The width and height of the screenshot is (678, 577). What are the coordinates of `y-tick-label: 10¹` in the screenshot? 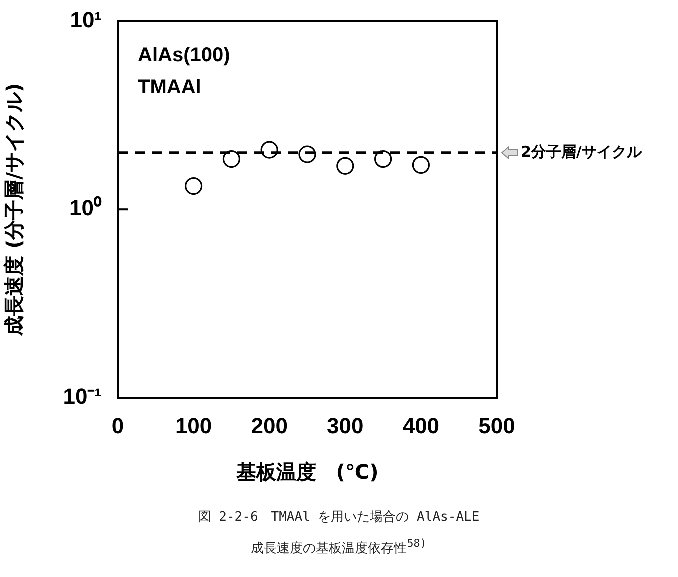 It's located at (86, 19).